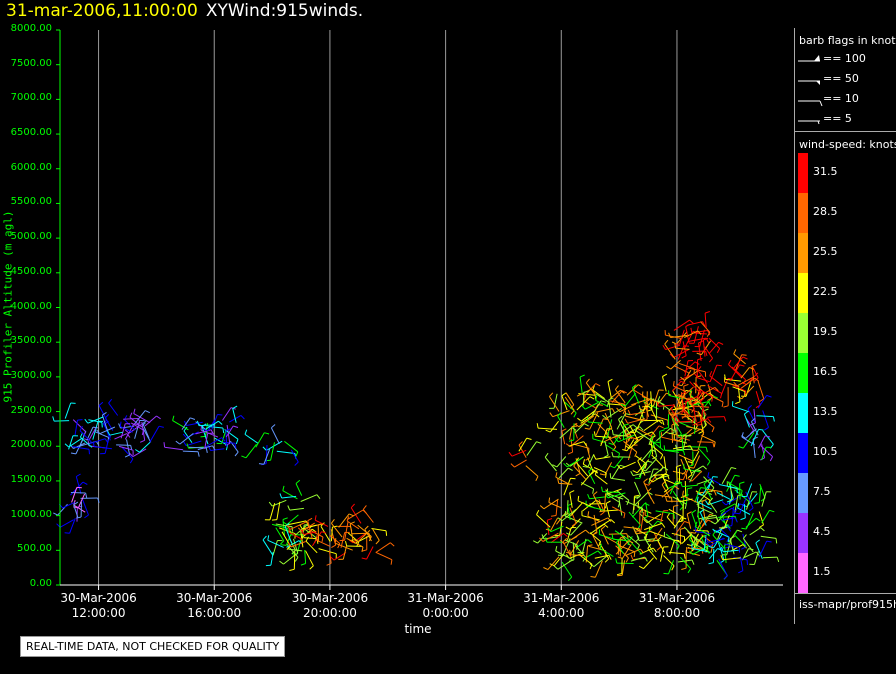  I want to click on quality-disclaimer: REAL-TIME DATA, NOT CHECKED FOR QUALITY, so click(153, 646).